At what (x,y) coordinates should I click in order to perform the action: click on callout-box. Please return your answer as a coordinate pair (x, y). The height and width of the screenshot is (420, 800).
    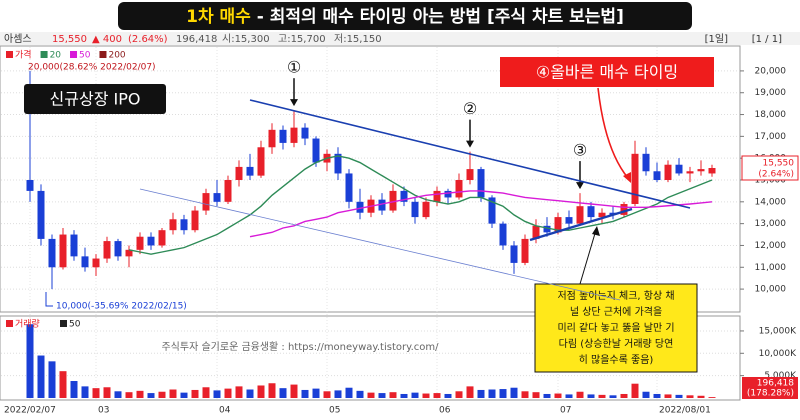
    Looking at the image, I should click on (607, 72).